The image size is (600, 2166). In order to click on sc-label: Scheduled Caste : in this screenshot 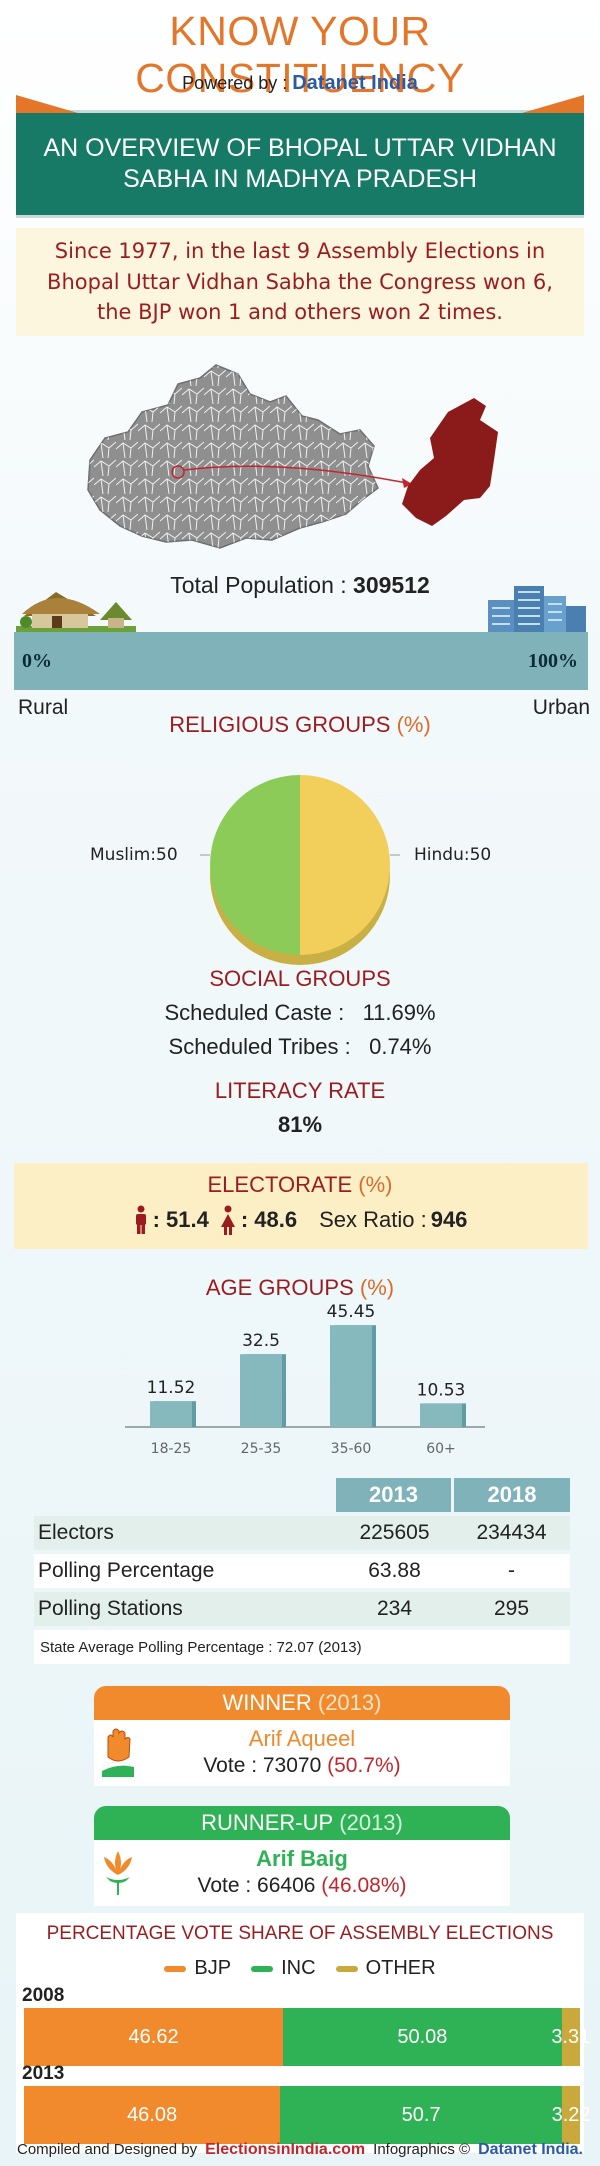, I will do `click(254, 1012)`.